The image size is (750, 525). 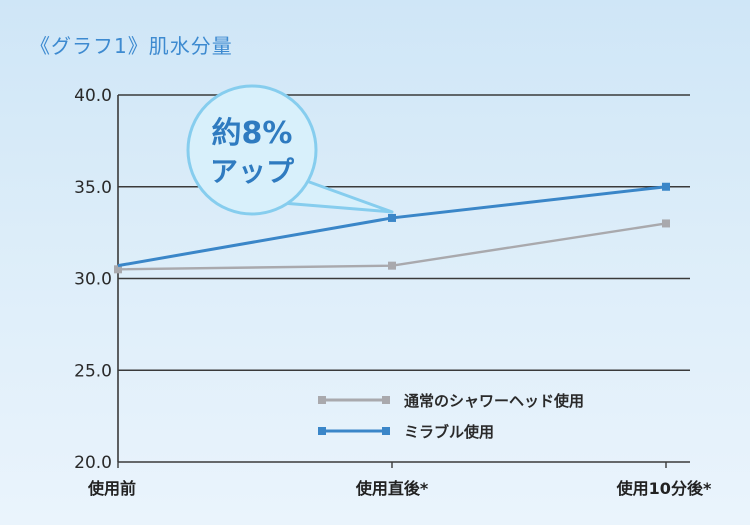 I want to click on x-category-label: 使用直後*, so click(x=392, y=488).